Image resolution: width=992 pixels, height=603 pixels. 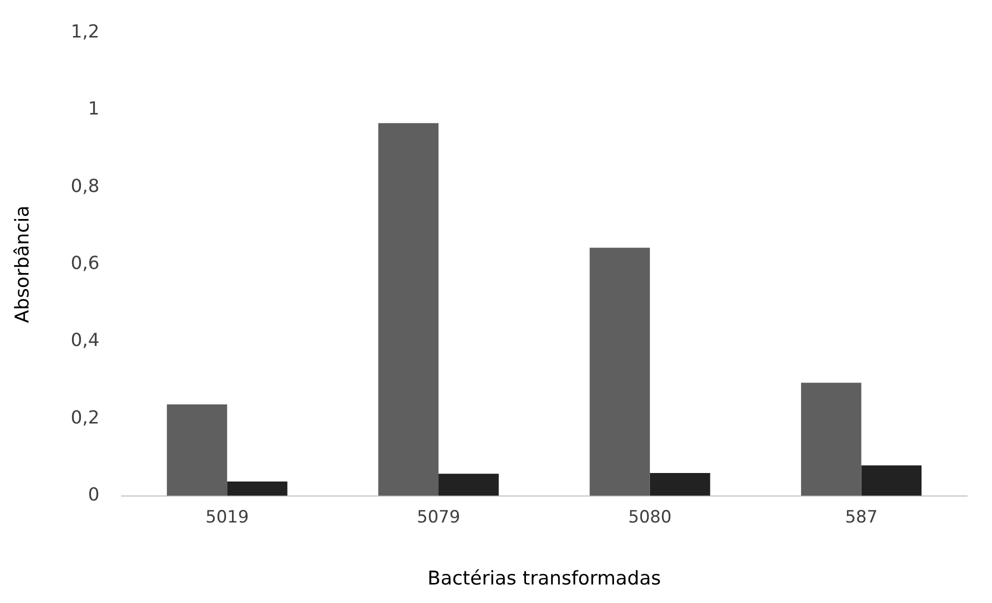 What do you see at coordinates (85, 31) in the screenshot?
I see `y-tick-label: 1,2` at bounding box center [85, 31].